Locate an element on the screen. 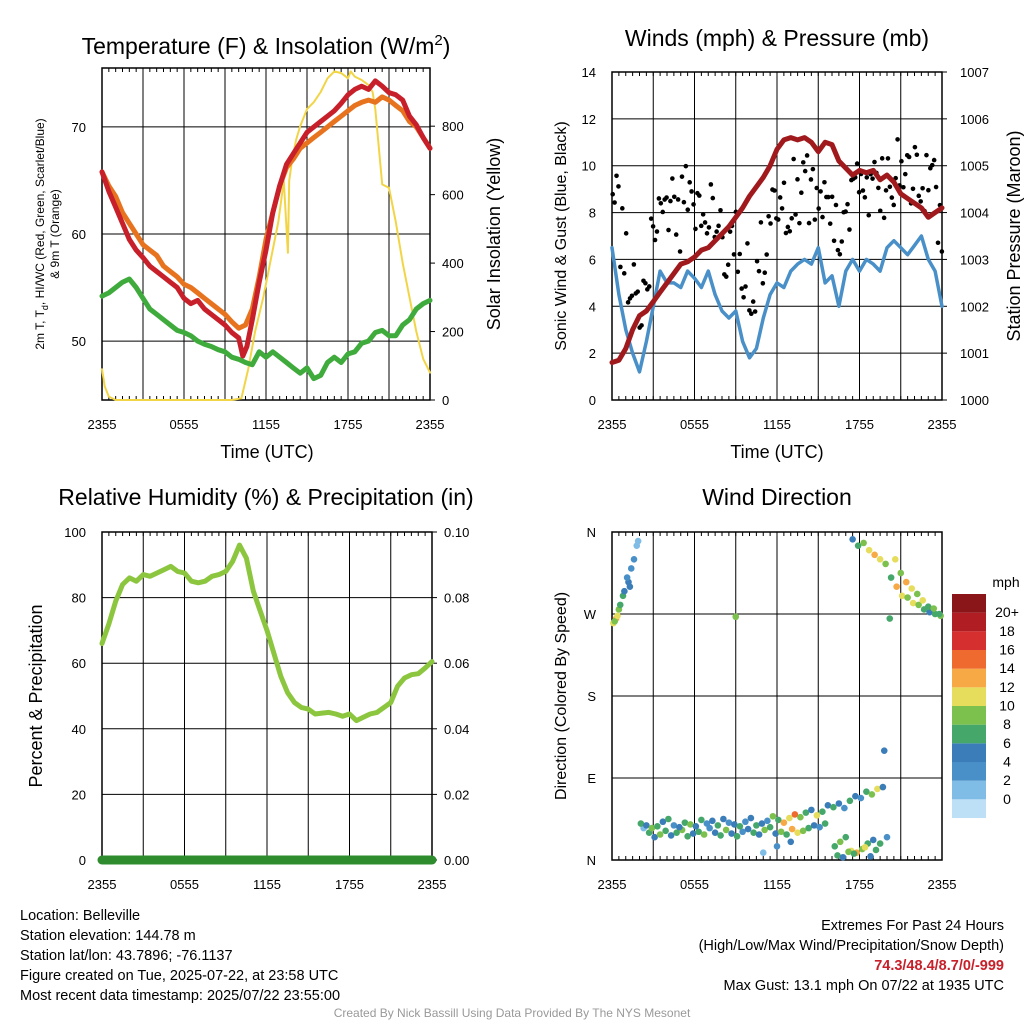  y-tick-label: 12 is located at coordinates (589, 119).